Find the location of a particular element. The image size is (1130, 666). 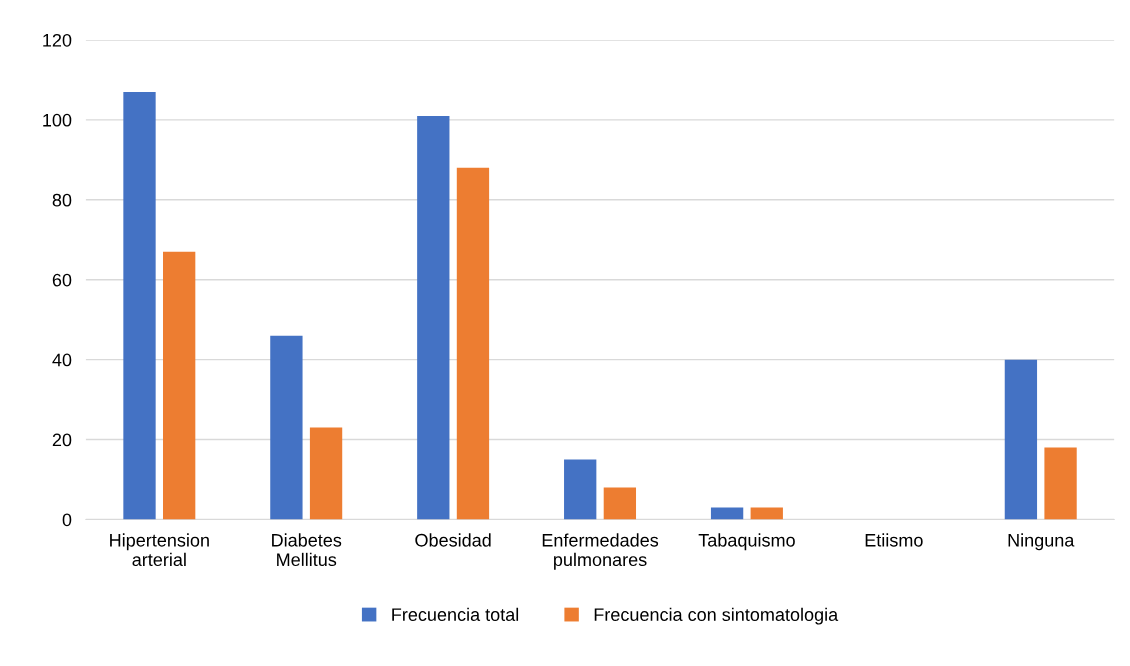

y-tick-label: 100 is located at coordinates (57, 120).